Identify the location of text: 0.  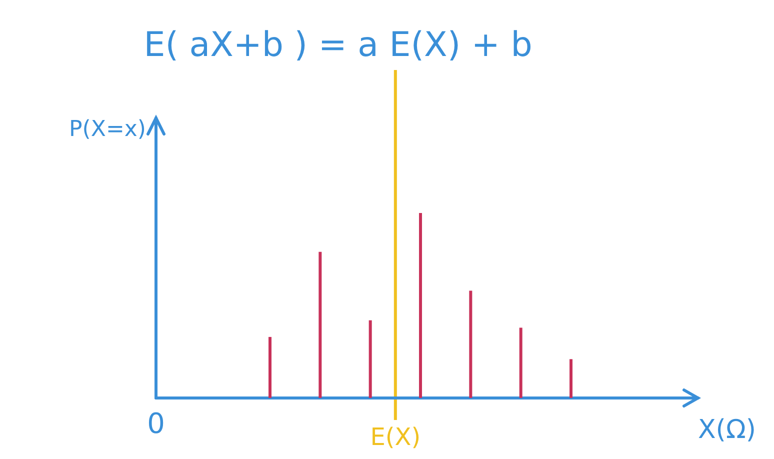
(156, 423).